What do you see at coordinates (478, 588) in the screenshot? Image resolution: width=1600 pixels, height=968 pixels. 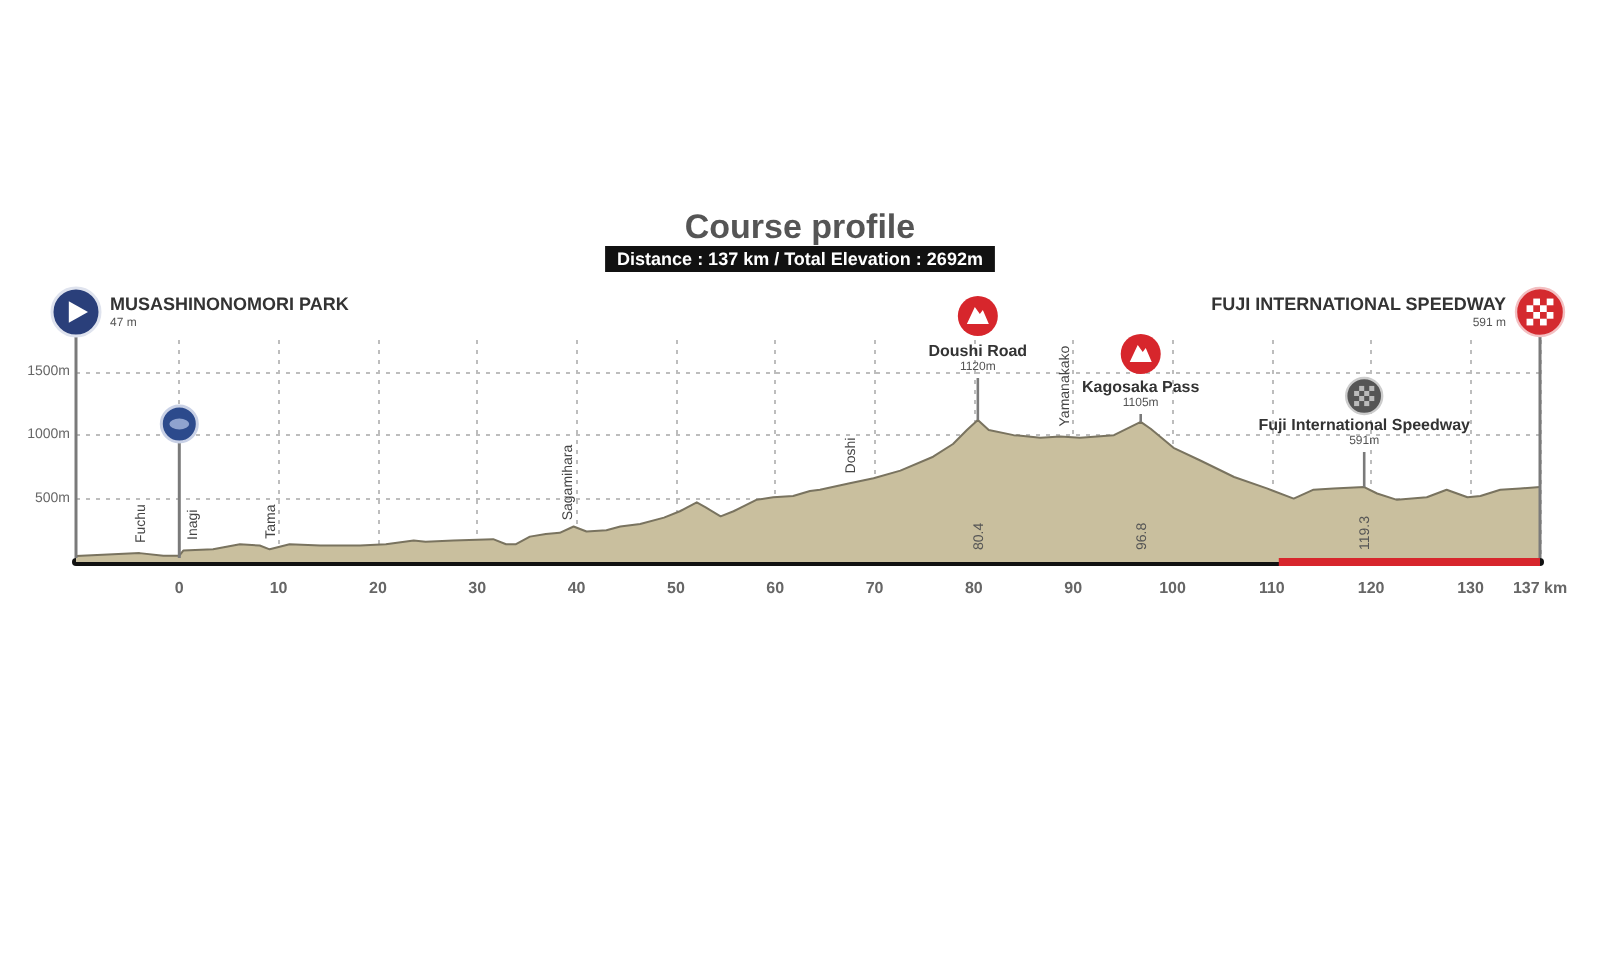 I see `x-tick-label: 30` at bounding box center [478, 588].